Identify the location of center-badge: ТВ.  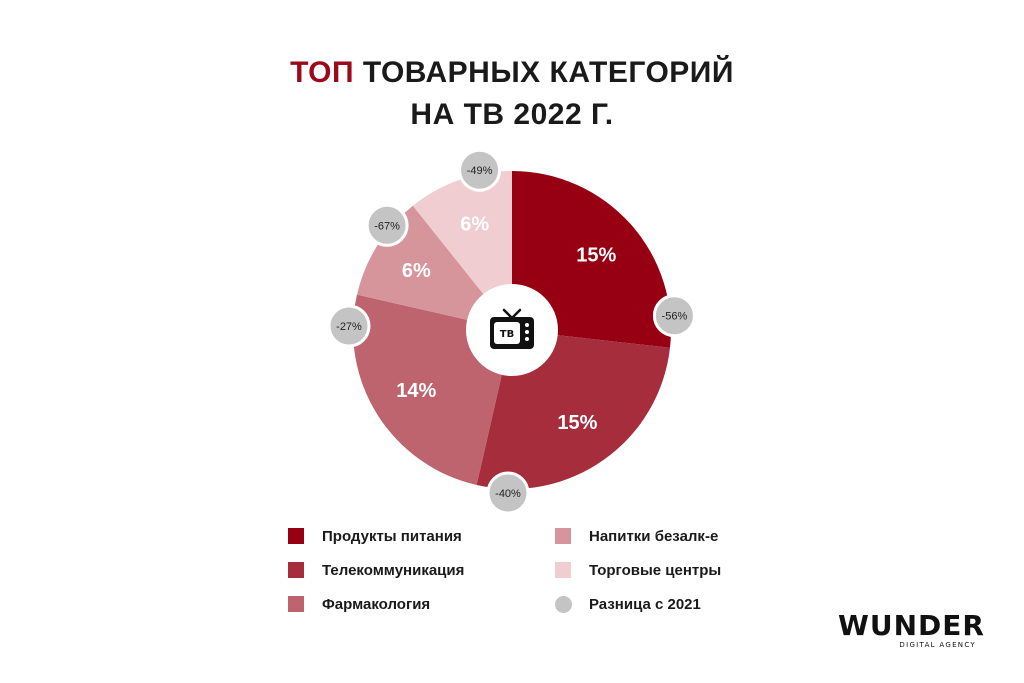
(512, 330).